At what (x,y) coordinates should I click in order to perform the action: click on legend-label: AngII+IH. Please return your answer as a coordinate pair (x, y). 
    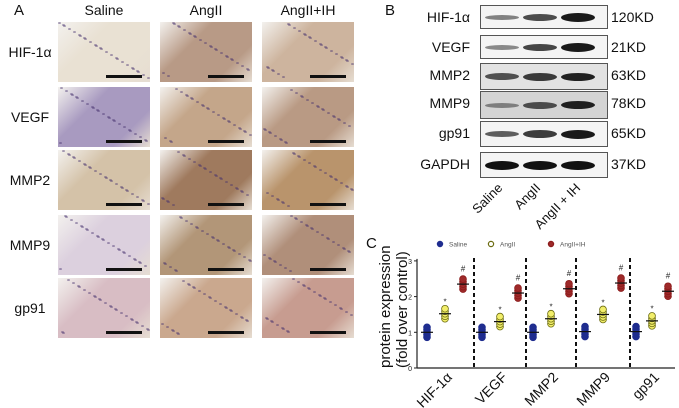
    Looking at the image, I should click on (573, 245).